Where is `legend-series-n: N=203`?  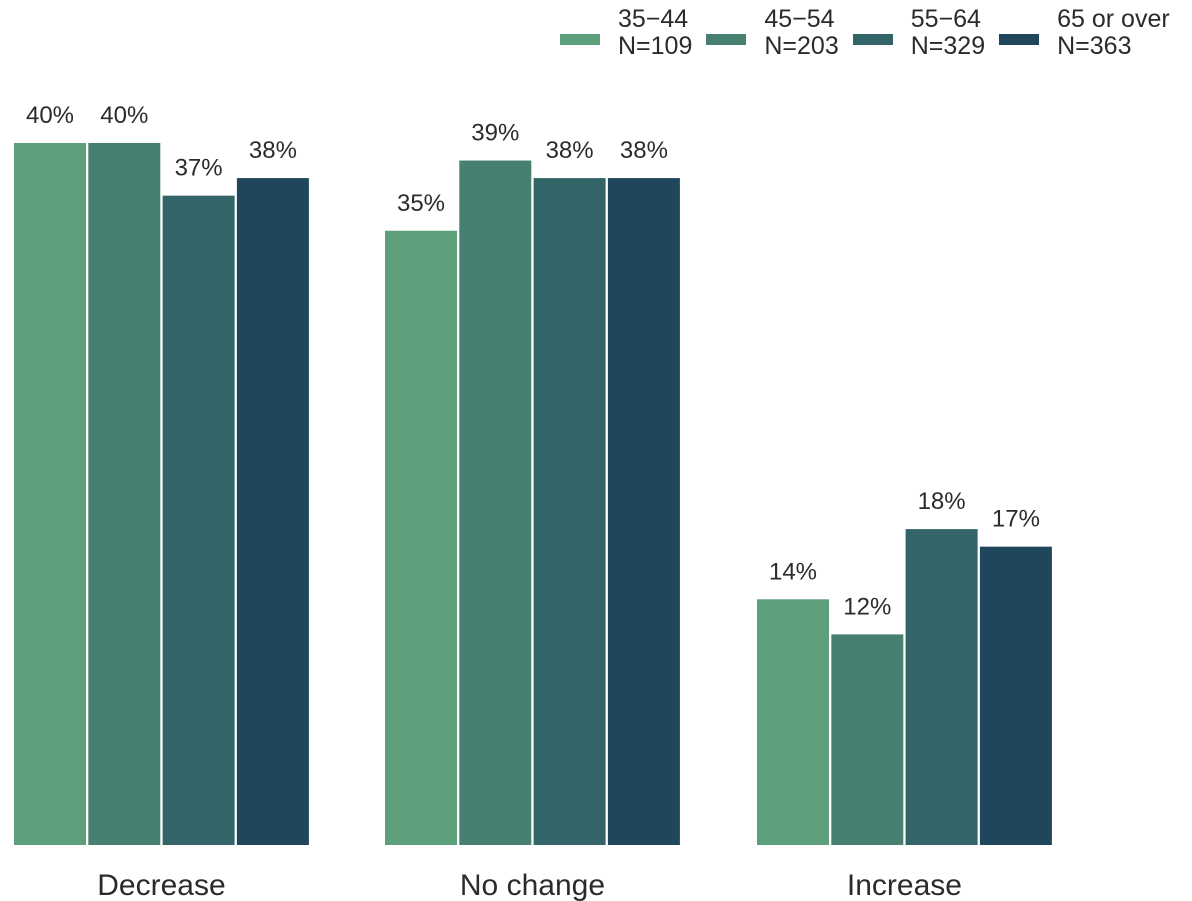 legend-series-n: N=203 is located at coordinates (801, 46).